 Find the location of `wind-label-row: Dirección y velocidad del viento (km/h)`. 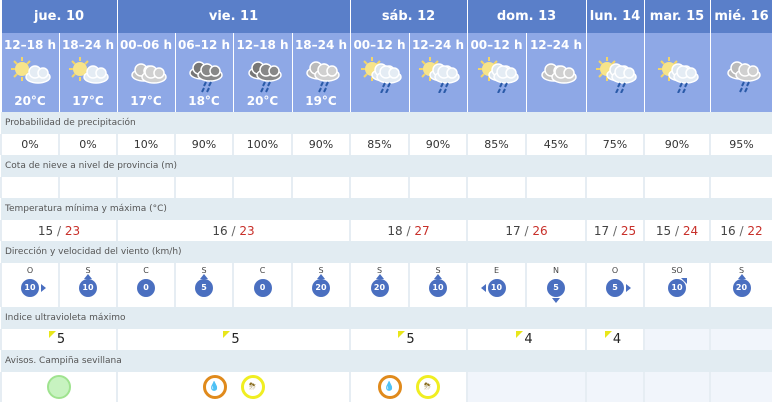

wind-label-row: Dirección y velocidad del viento (km/h) is located at coordinates (386, 252).